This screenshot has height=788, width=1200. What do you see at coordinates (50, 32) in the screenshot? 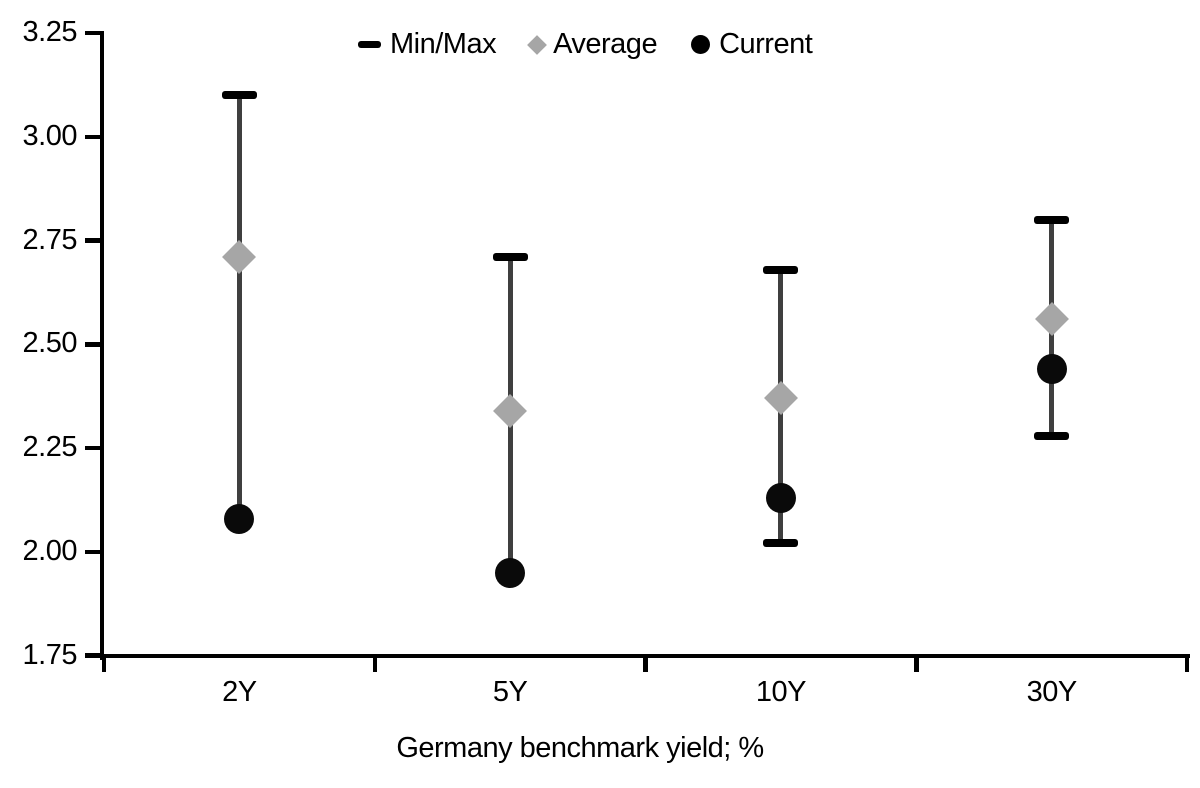
I see `y-tick-label: 3.25` at bounding box center [50, 32].